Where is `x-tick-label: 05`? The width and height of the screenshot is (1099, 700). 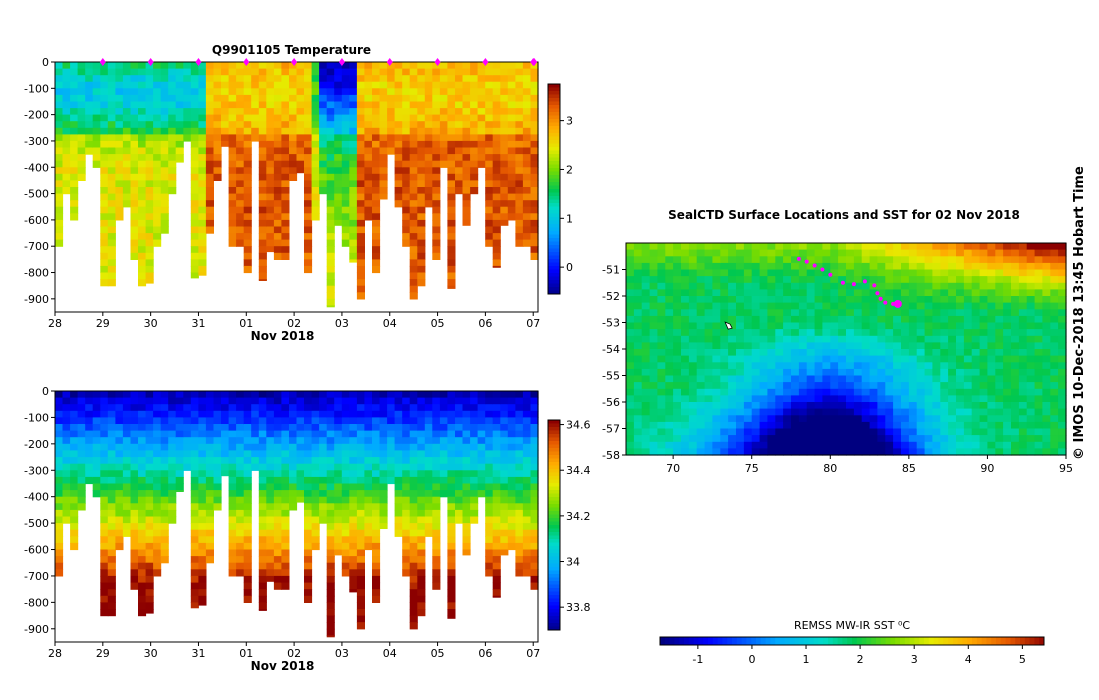
x-tick-label: 05 is located at coordinates (438, 323).